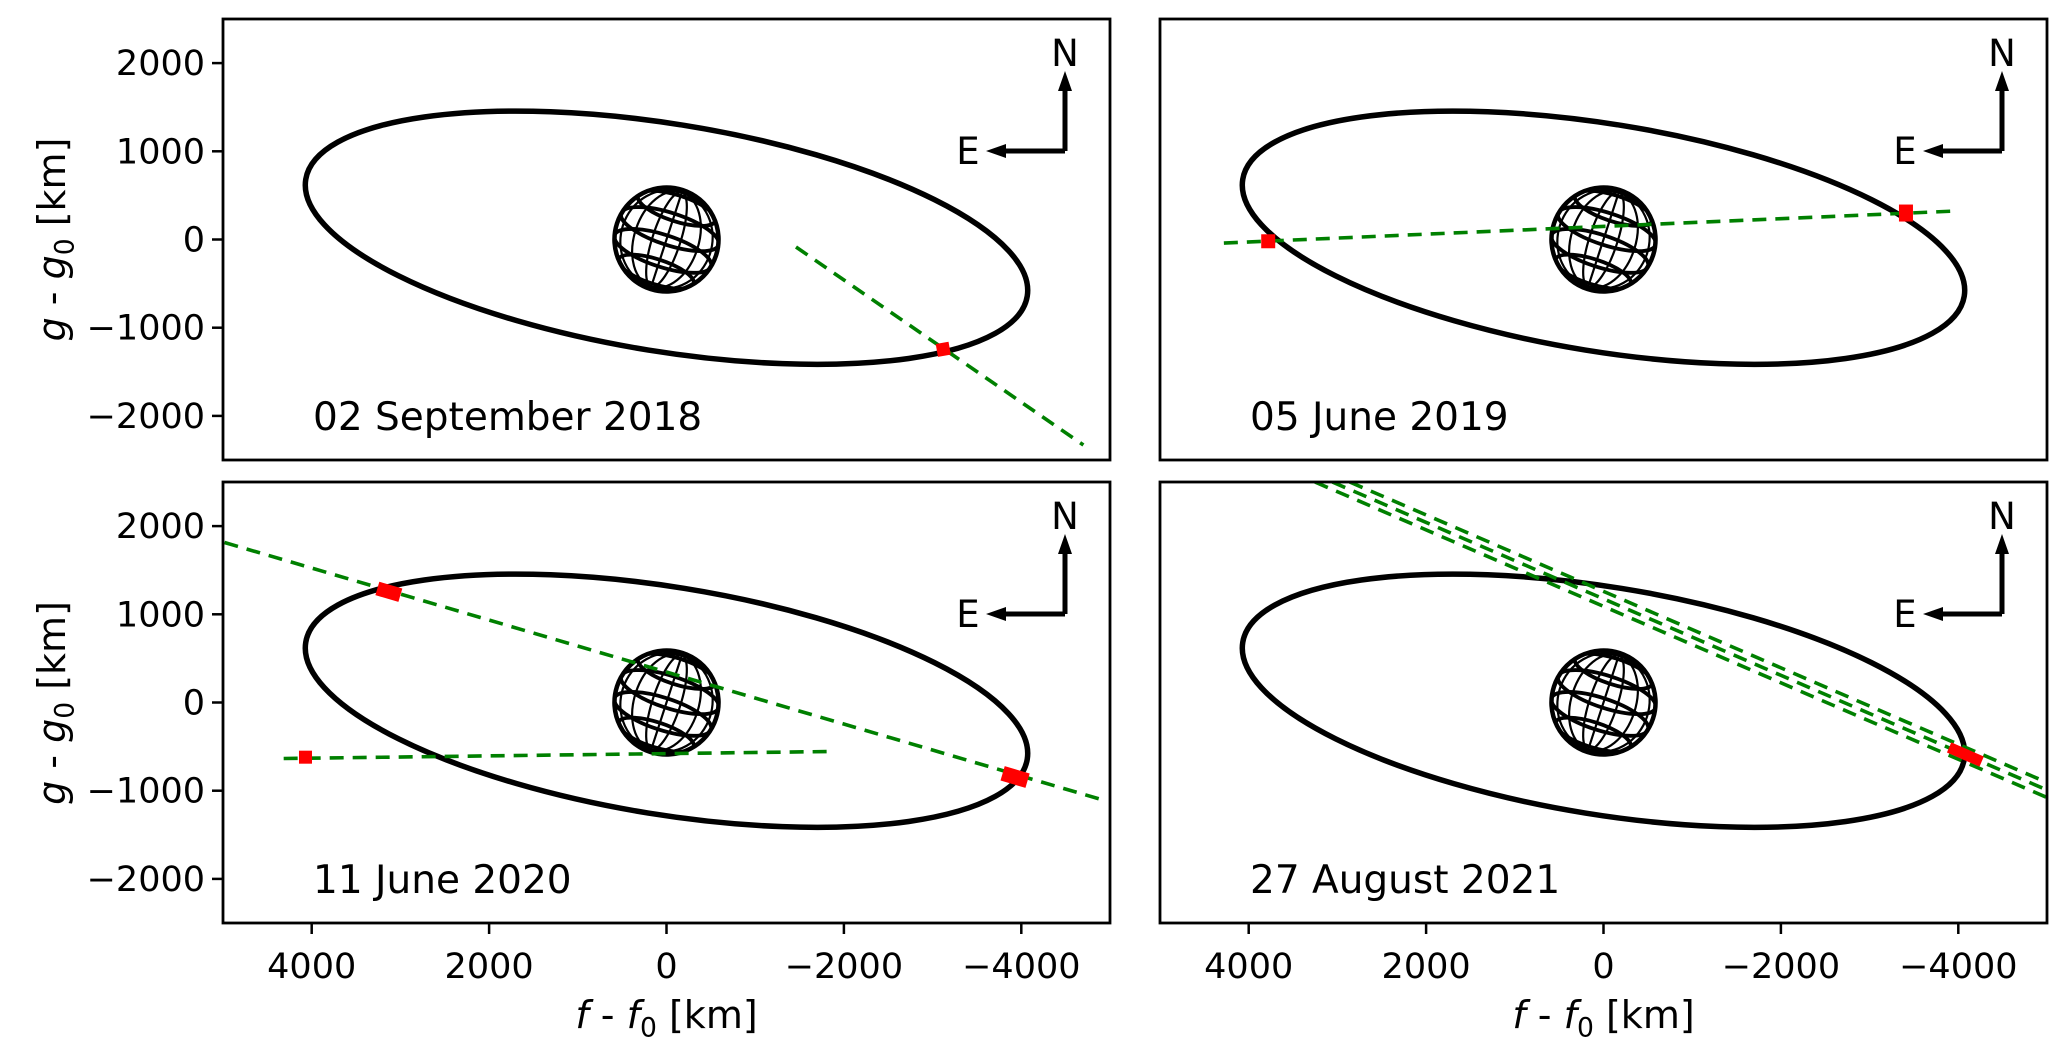 The width and height of the screenshot is (2063, 1055). What do you see at coordinates (507, 417) in the screenshot?
I see `date-label: 02 September 2018` at bounding box center [507, 417].